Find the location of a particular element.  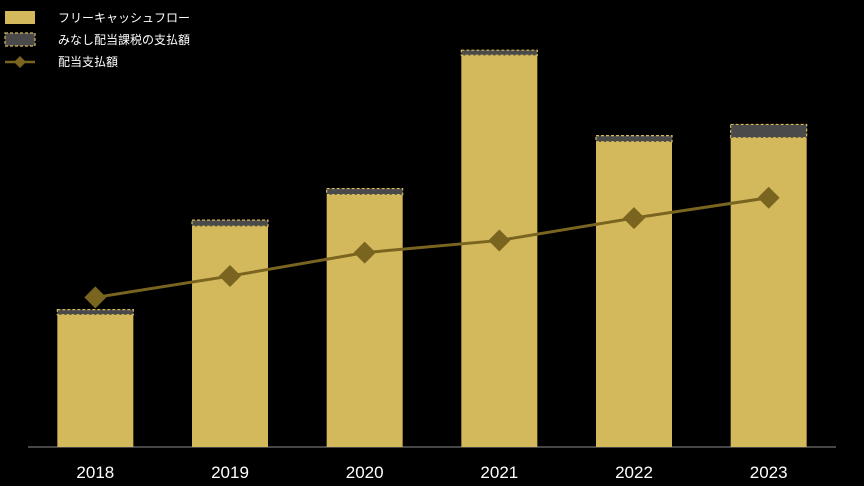

bar-tax-2021 is located at coordinates (499, 52).